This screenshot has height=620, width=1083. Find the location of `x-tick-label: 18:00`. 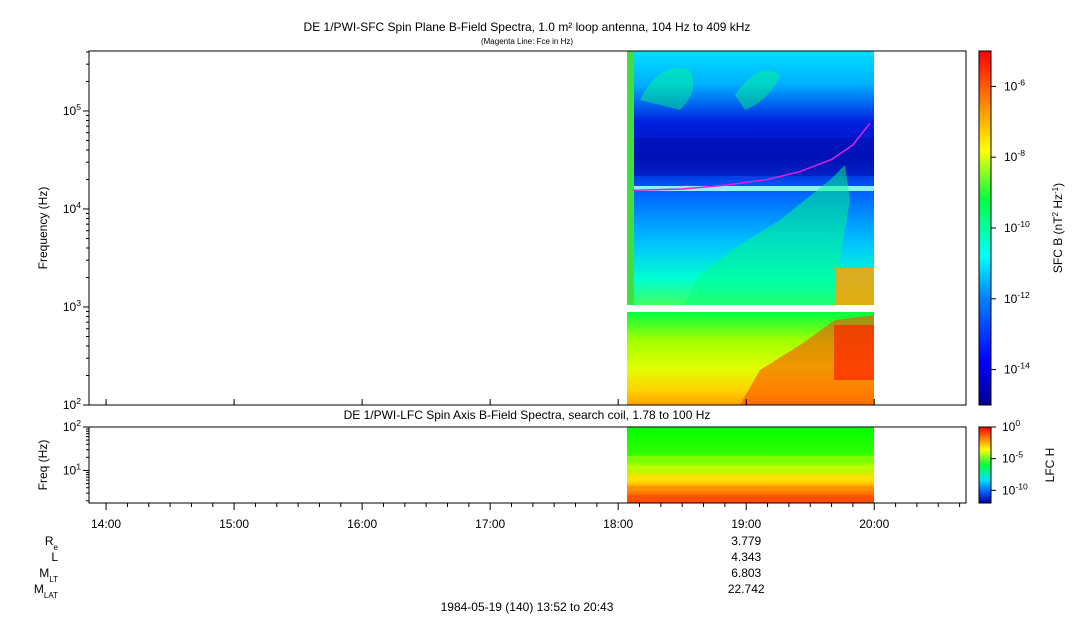

x-tick-label: 18:00 is located at coordinates (618, 524).